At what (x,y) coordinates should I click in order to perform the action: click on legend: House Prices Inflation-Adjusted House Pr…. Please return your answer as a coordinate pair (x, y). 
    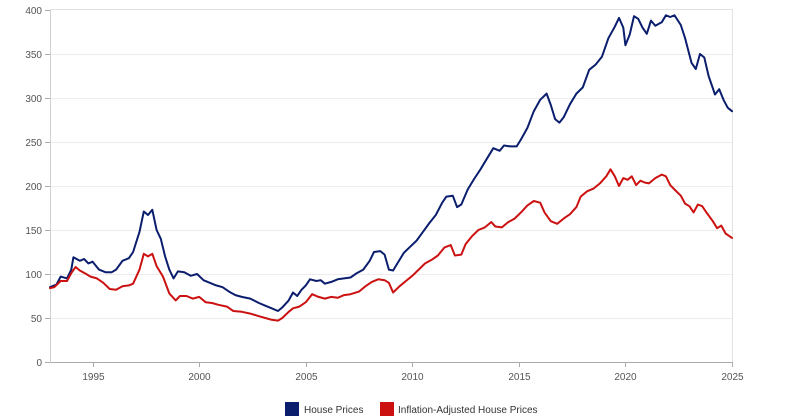
    Looking at the image, I should click on (411, 409).